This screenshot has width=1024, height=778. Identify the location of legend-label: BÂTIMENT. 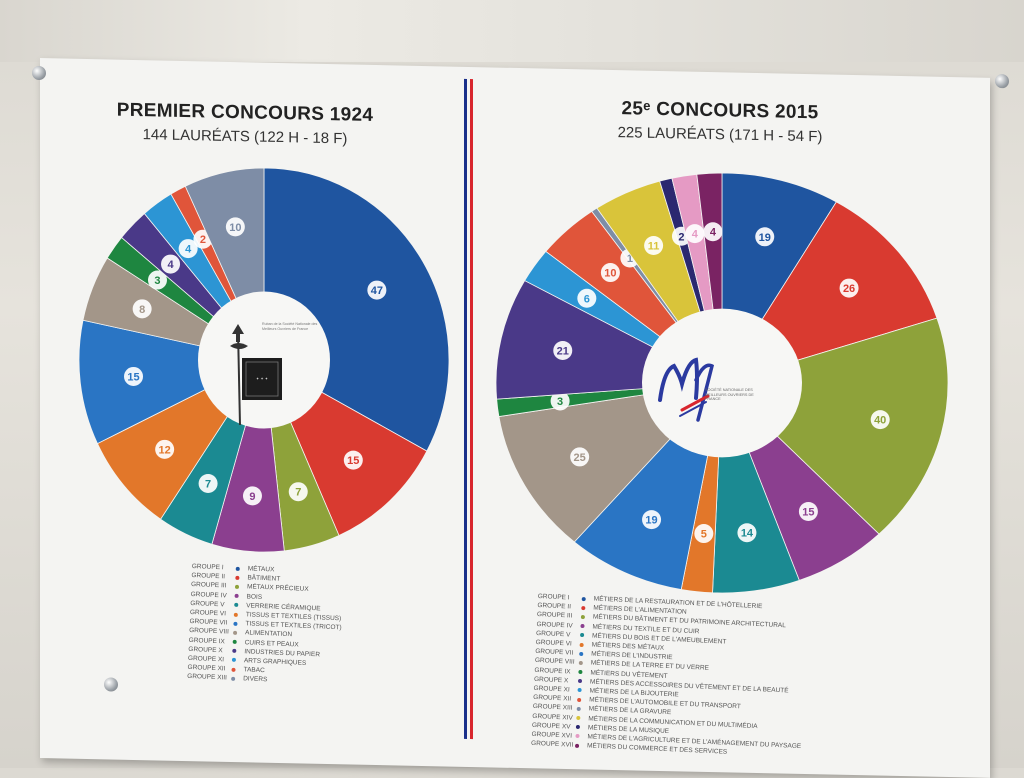
(264, 578).